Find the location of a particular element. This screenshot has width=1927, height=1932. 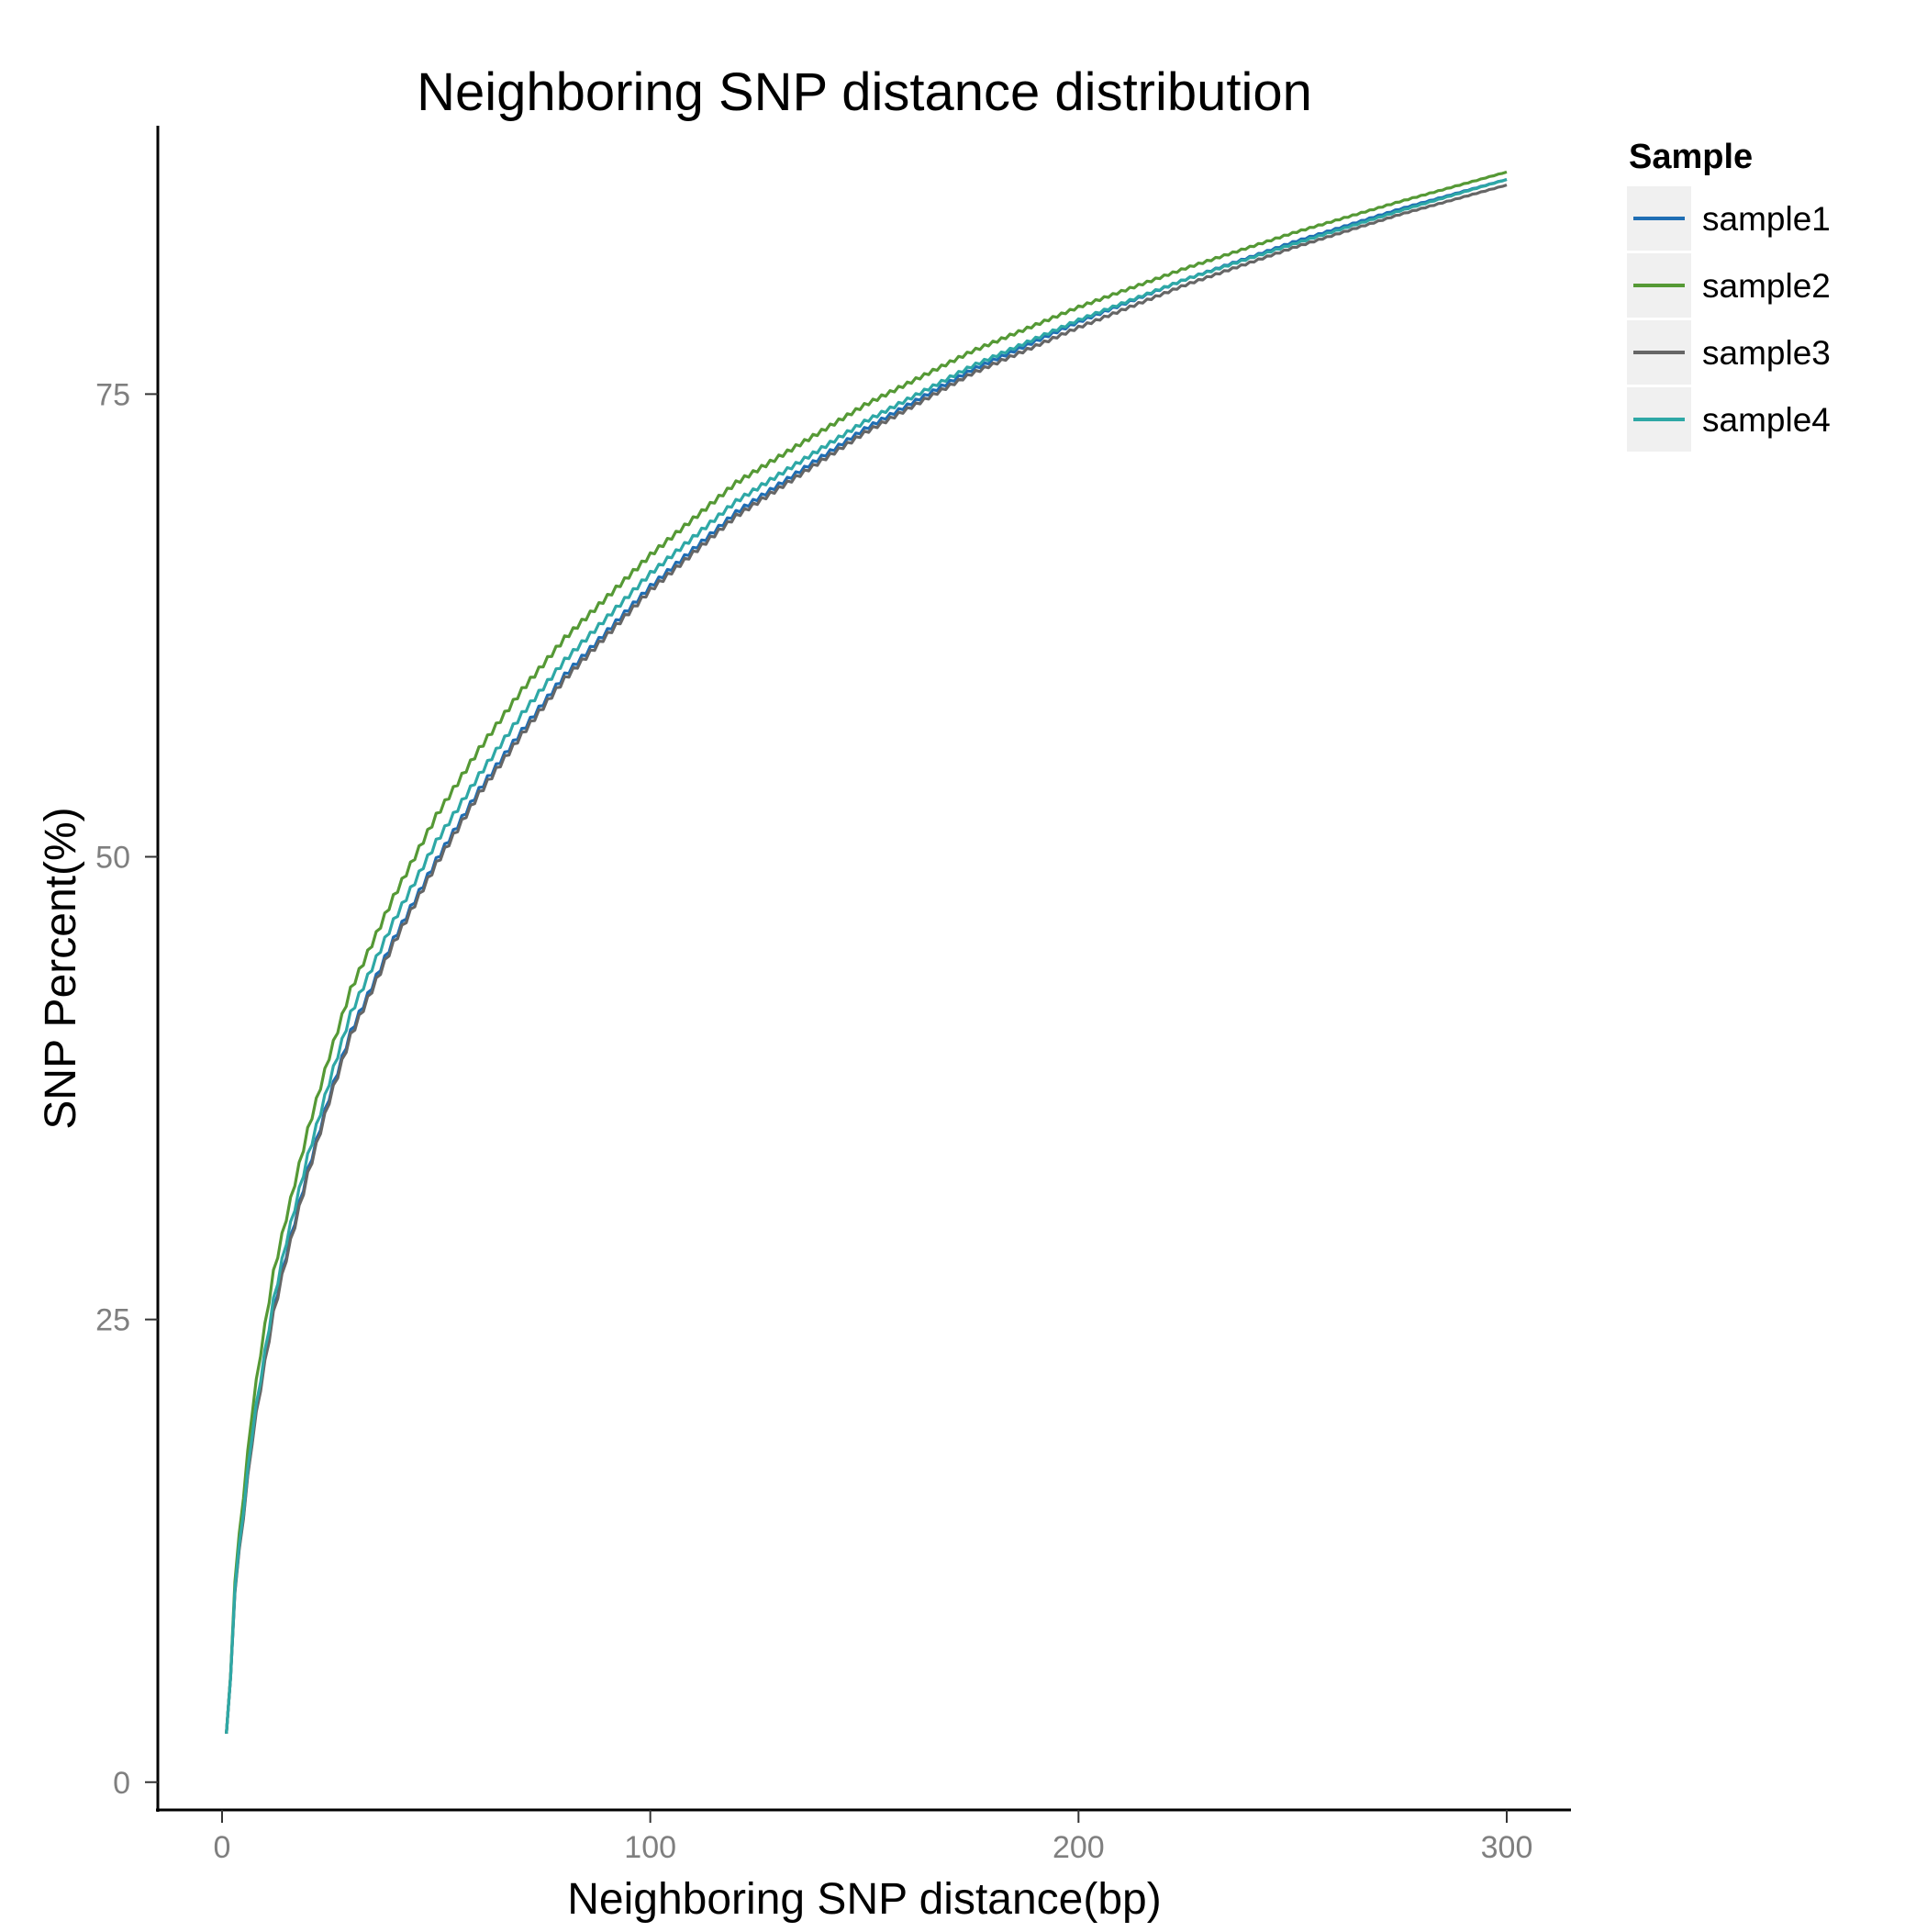

x-tick-label: 0 is located at coordinates (222, 1847).